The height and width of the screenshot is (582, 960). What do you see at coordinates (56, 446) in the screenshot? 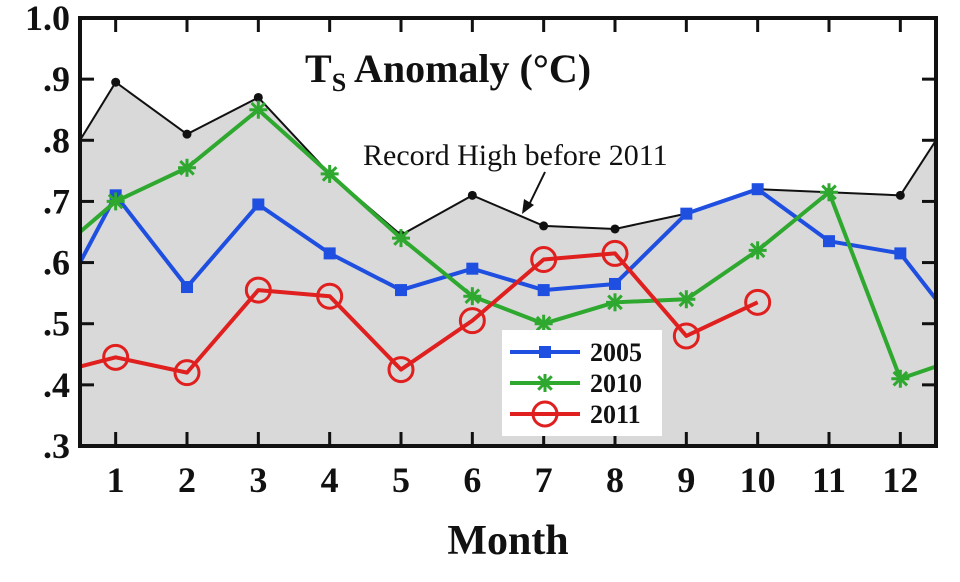
I see `y-tick-label: .3` at bounding box center [56, 446].